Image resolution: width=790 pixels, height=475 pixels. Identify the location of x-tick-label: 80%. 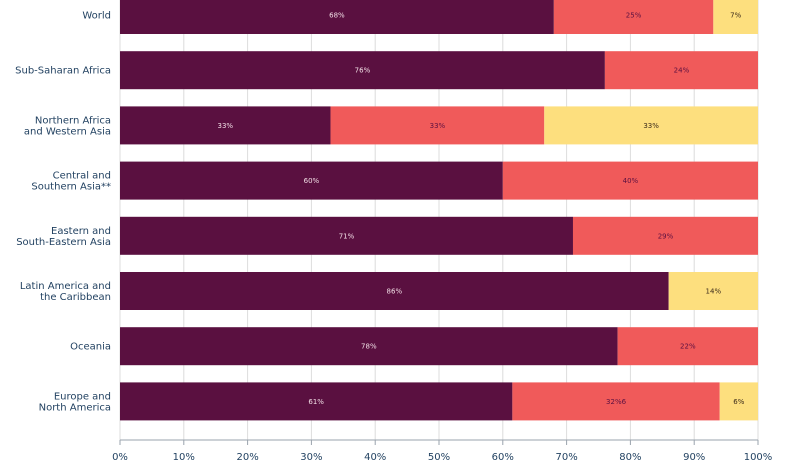
(630, 457).